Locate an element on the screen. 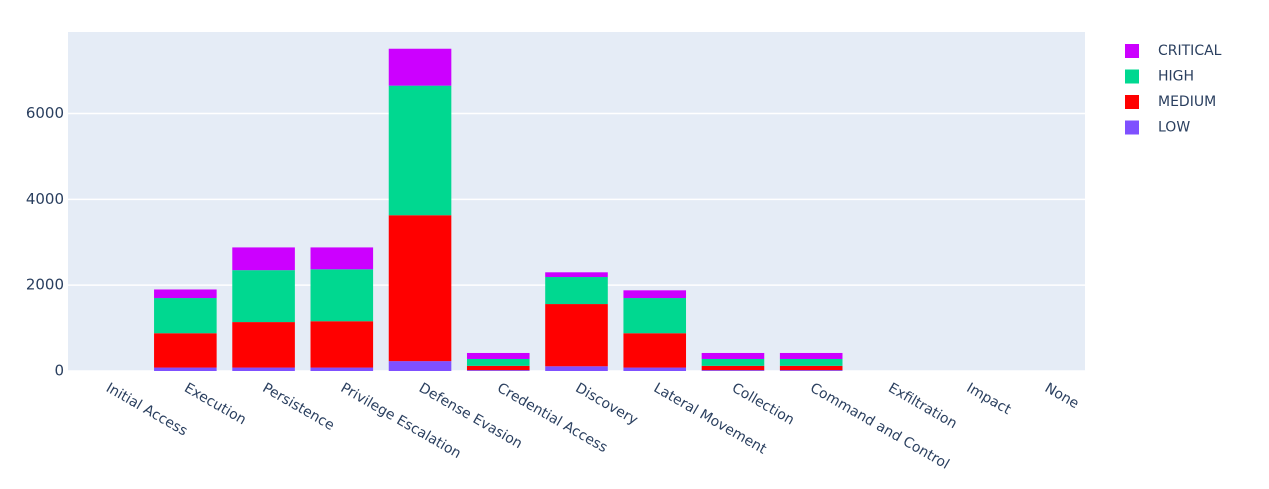  x-tick-label: Command and Control is located at coordinates (879, 426).